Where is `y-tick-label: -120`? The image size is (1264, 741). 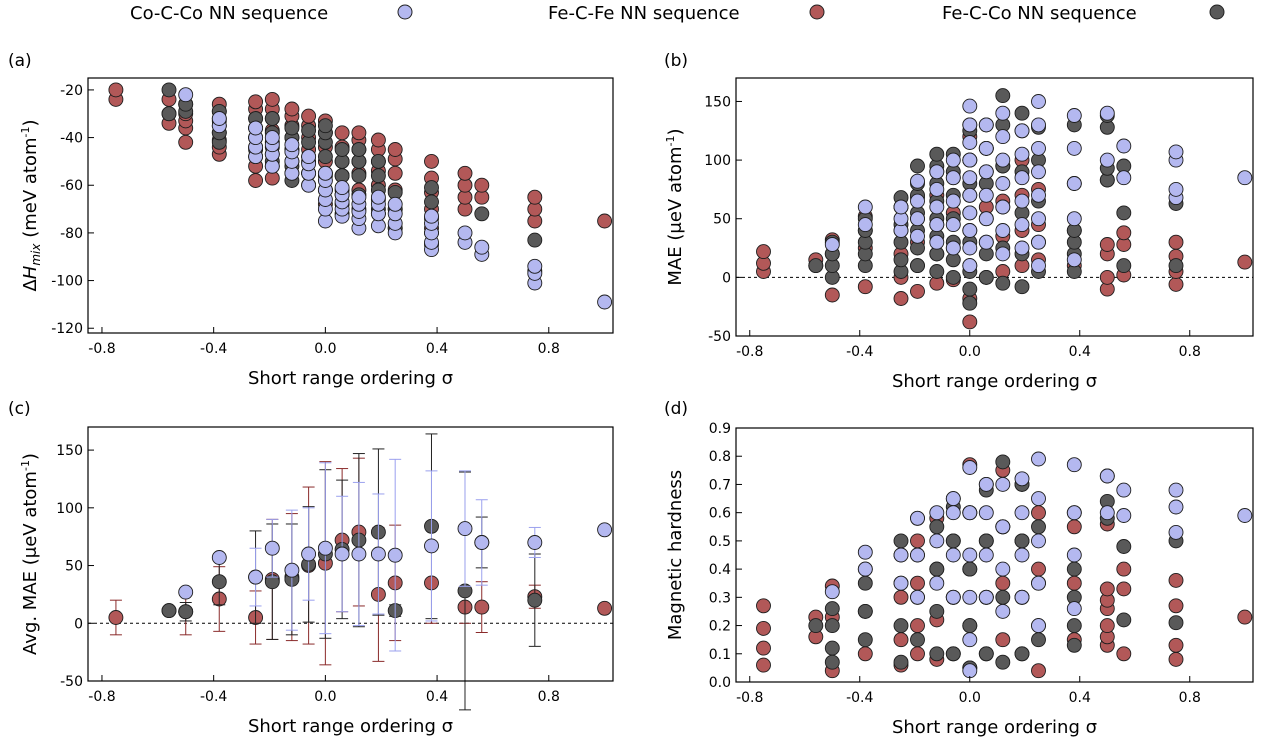
y-tick-label: -120 is located at coordinates (67, 329).